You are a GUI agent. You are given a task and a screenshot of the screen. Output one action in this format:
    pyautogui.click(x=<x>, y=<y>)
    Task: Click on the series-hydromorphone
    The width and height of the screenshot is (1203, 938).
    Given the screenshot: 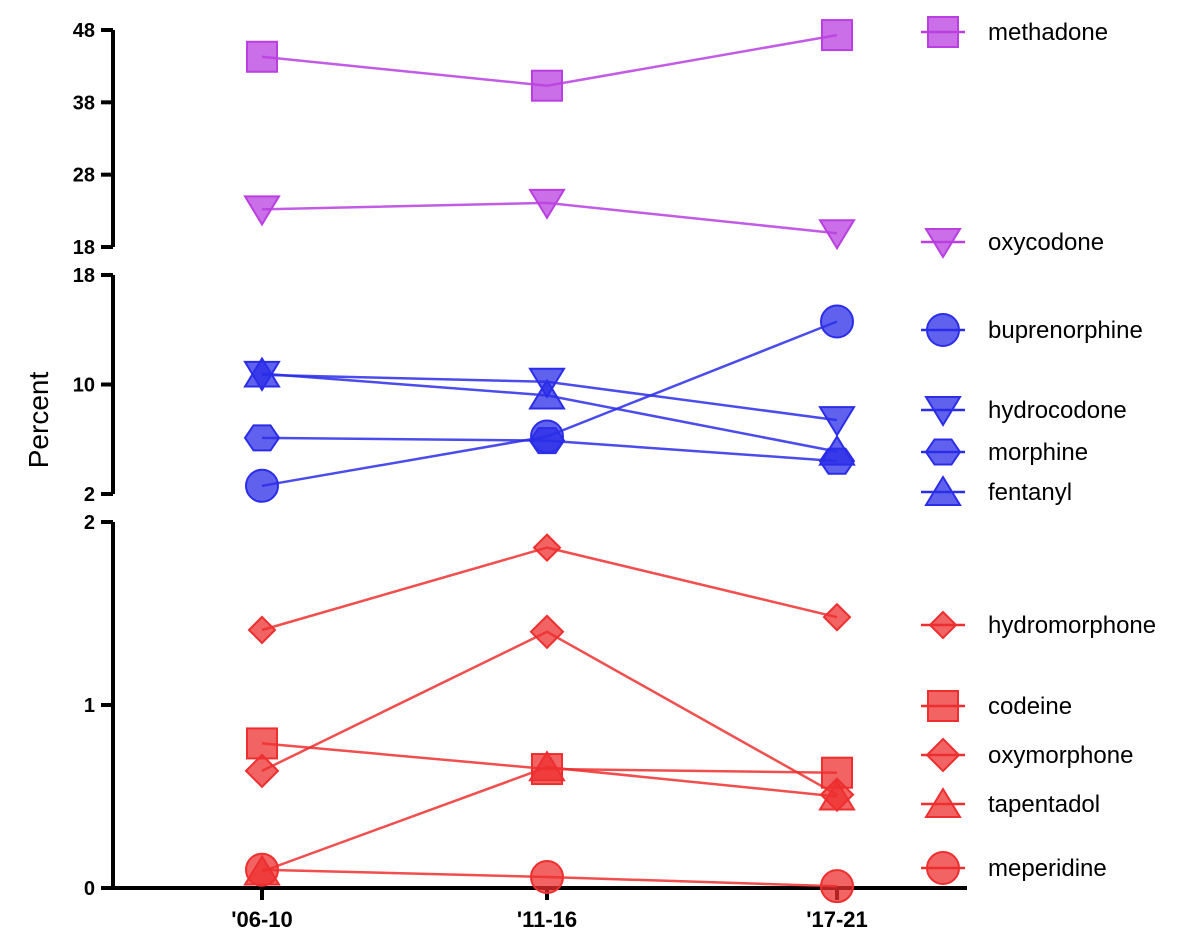 What is the action you would take?
    pyautogui.click(x=549, y=589)
    